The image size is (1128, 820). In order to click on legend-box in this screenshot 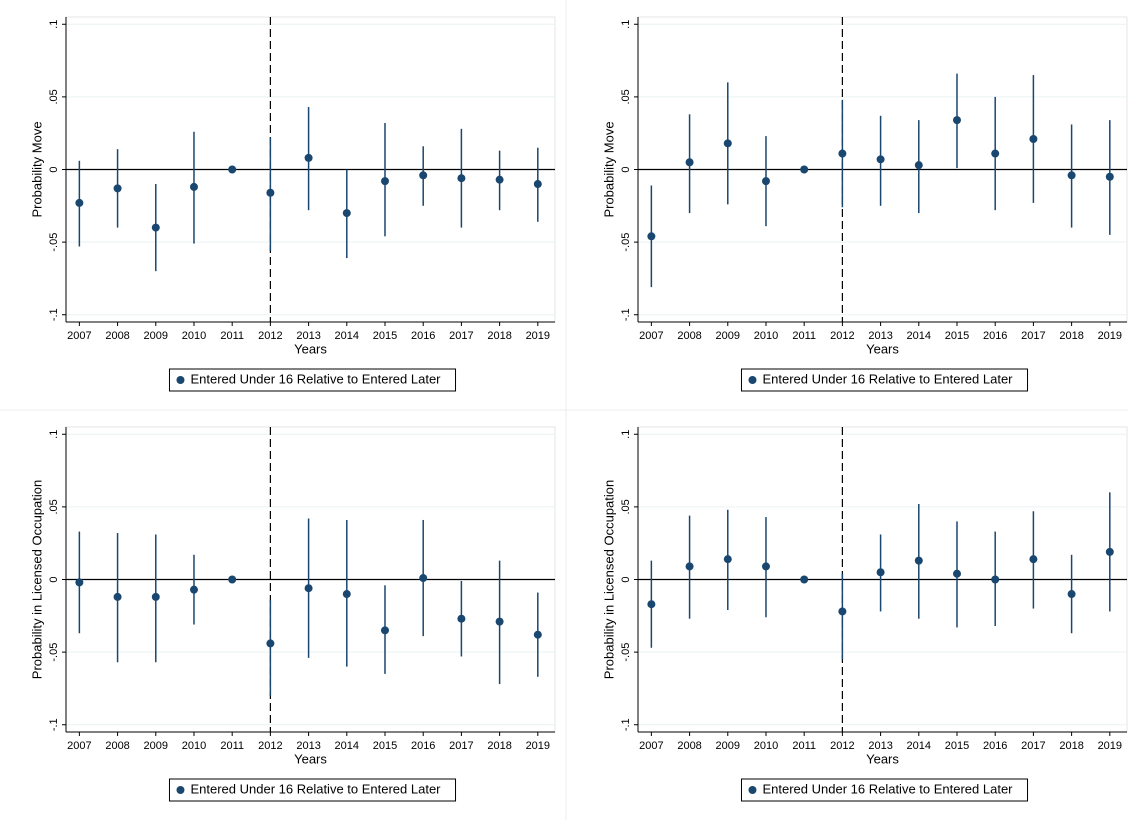, I will do `click(312, 790)`.